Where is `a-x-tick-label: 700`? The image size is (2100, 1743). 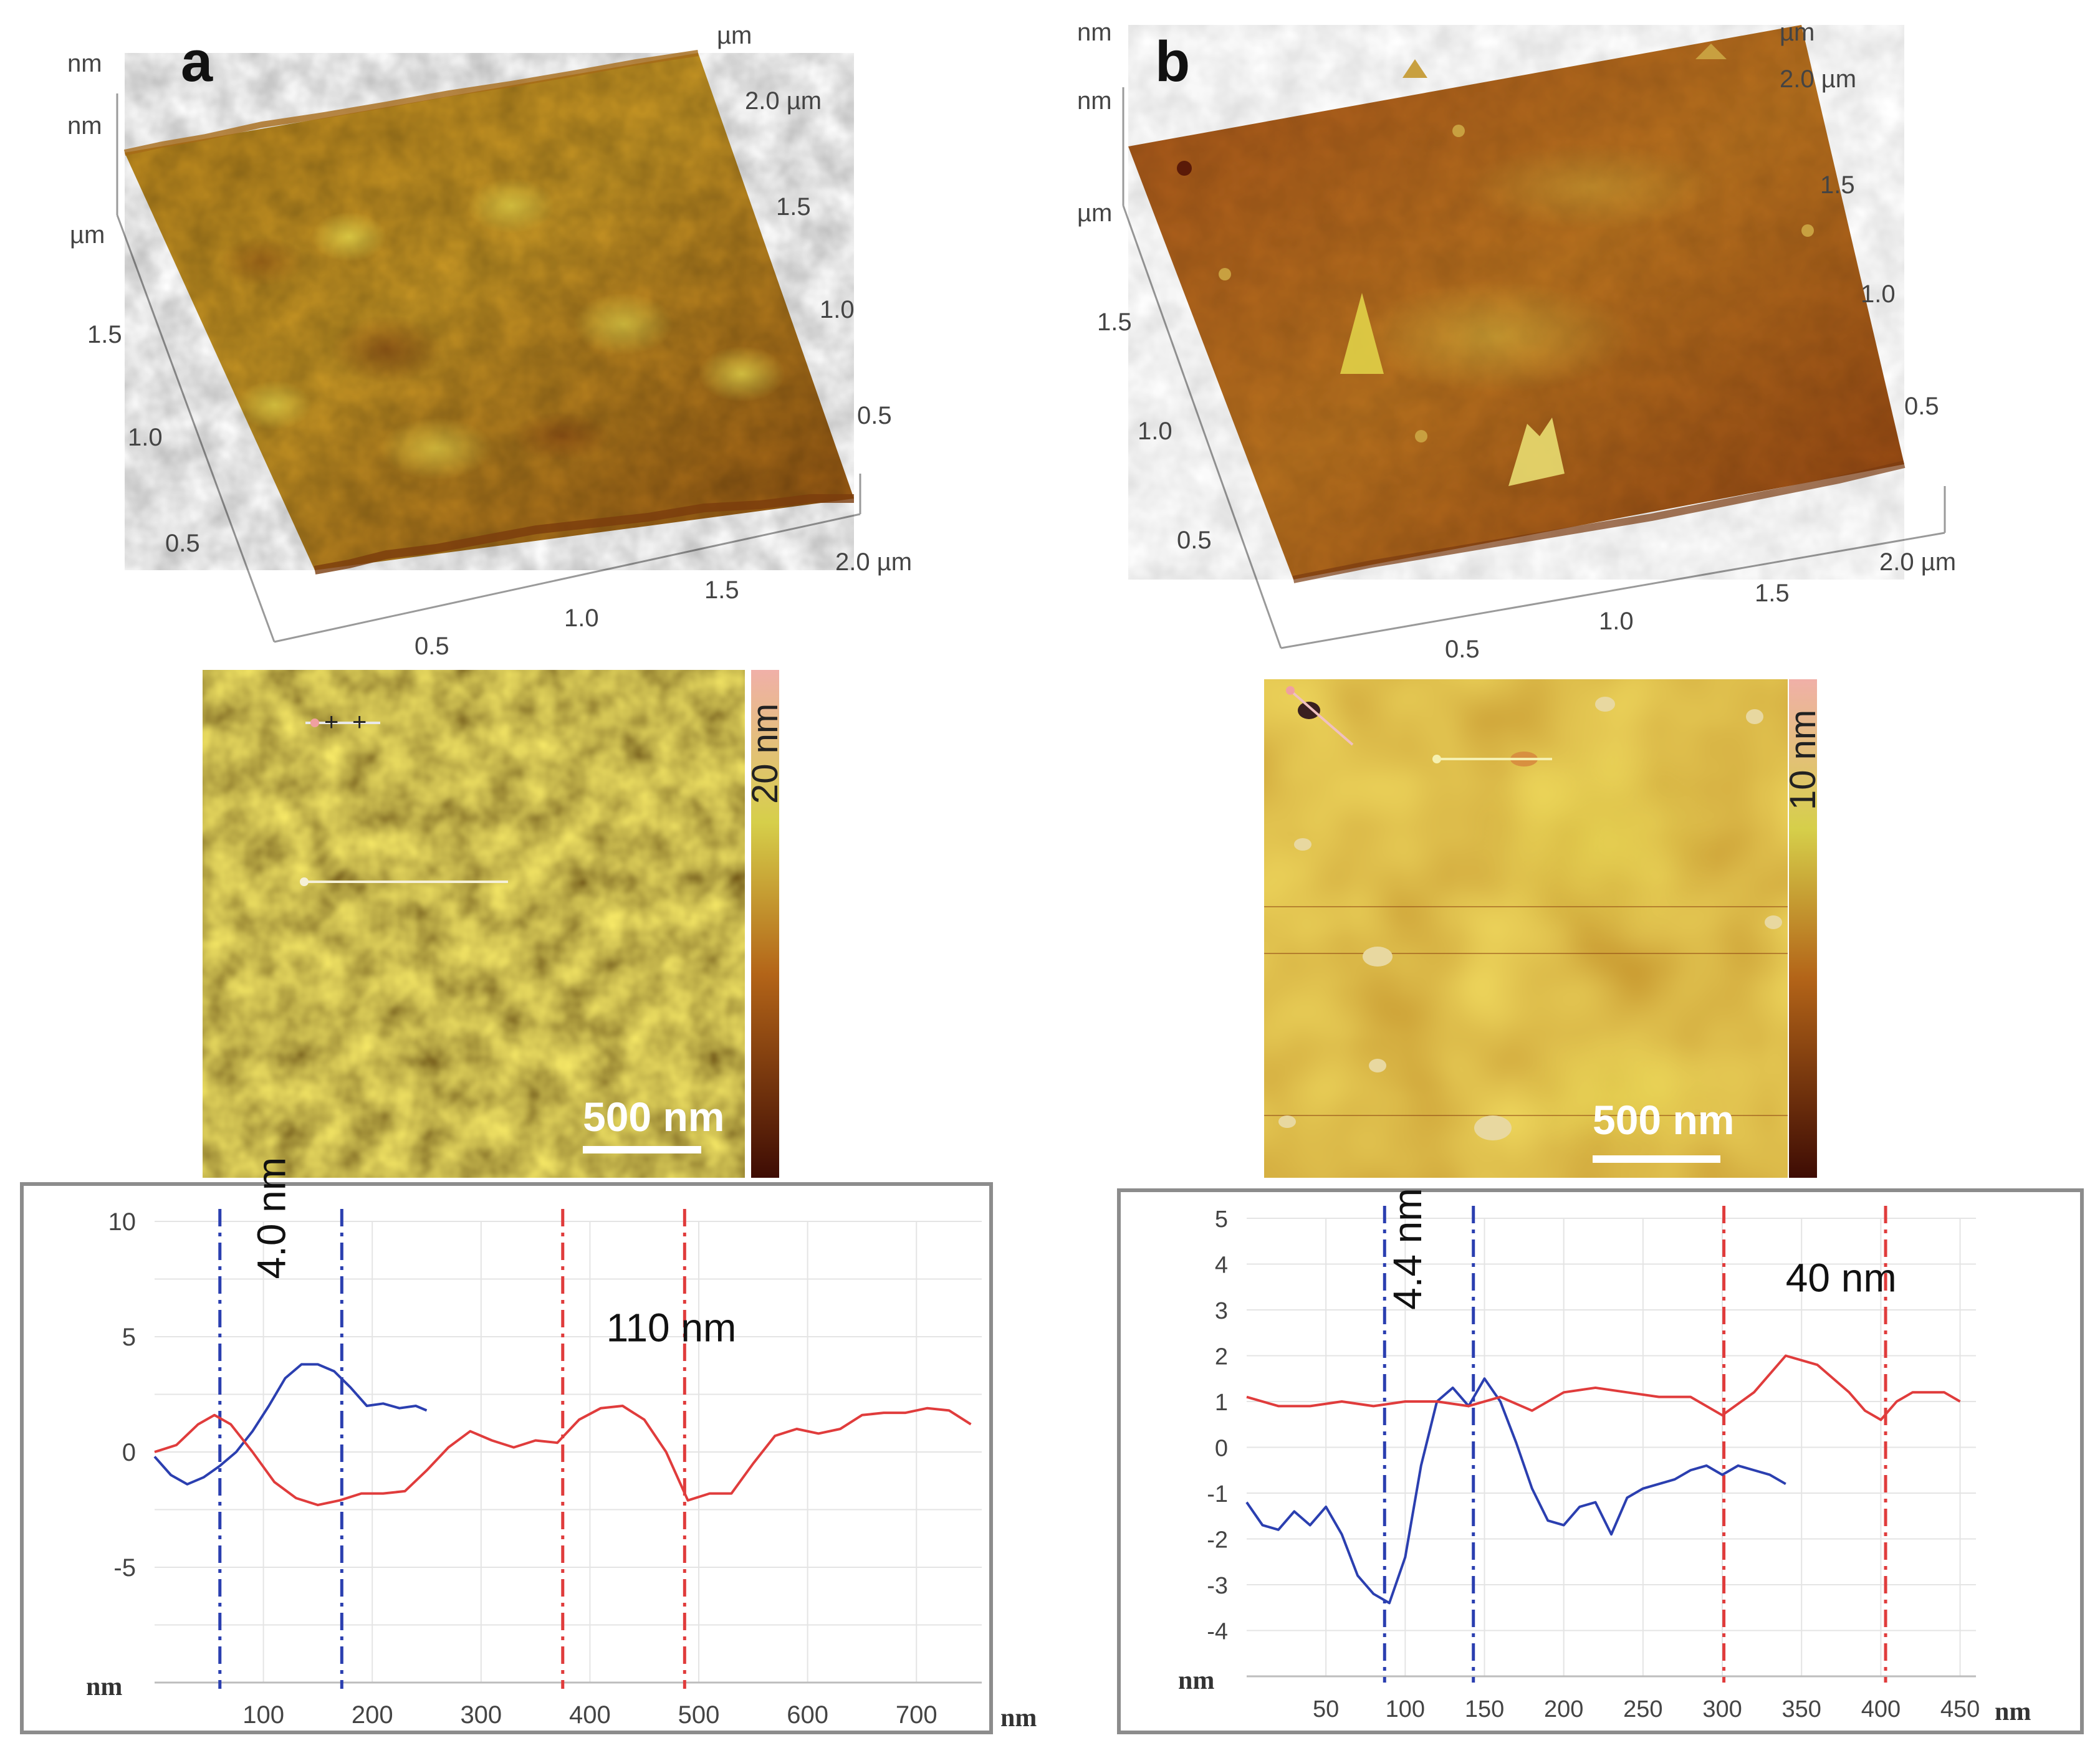
a-x-tick-label: 700 is located at coordinates (917, 1715).